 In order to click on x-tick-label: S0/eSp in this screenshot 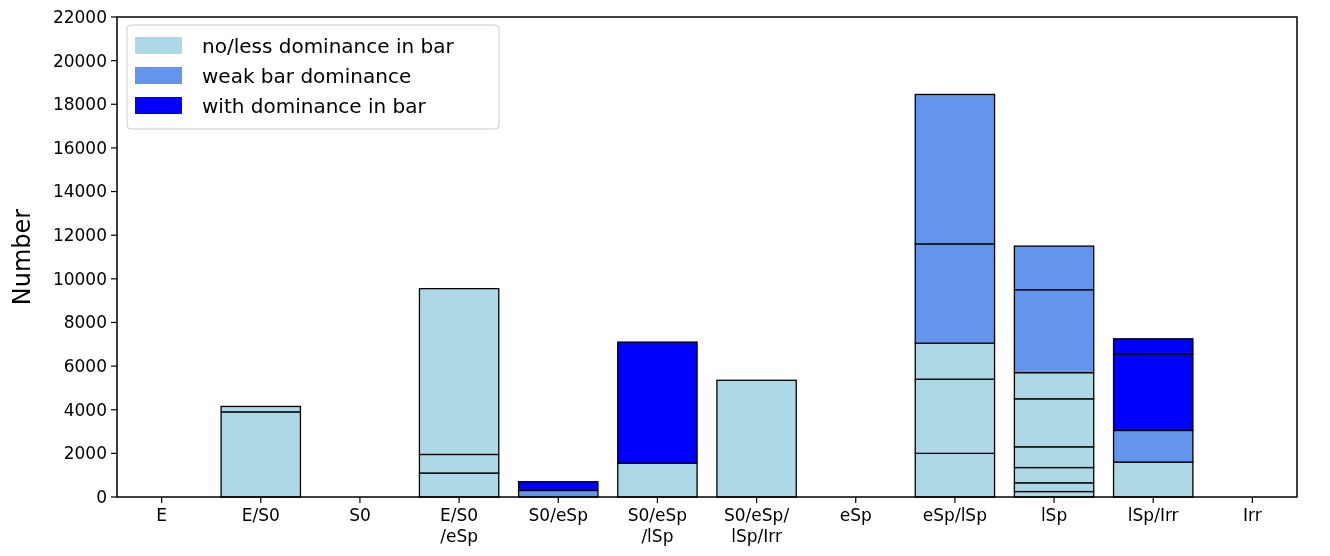, I will do `click(558, 515)`.